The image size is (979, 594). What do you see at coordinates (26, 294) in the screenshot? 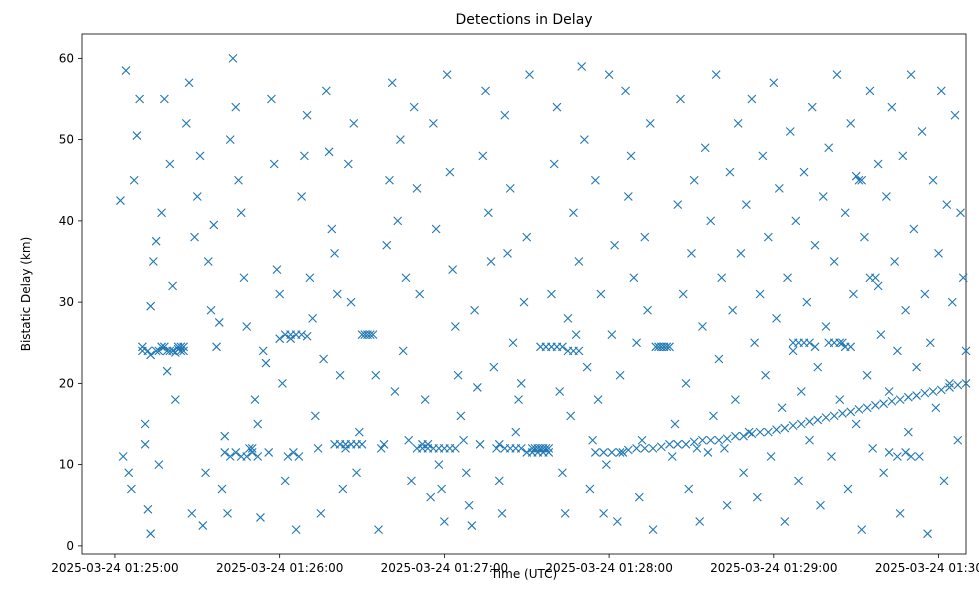
I see `y-axis-label: Bistatic Delay (km)` at bounding box center [26, 294].